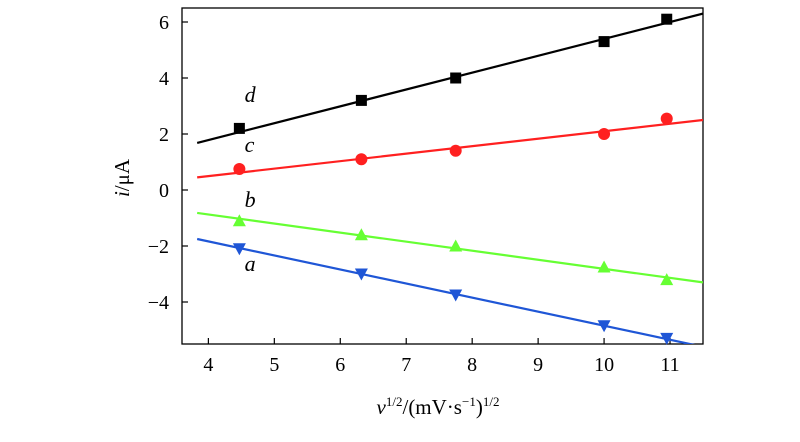 The image size is (800, 442). I want to click on series-label-a: a, so click(250, 263).